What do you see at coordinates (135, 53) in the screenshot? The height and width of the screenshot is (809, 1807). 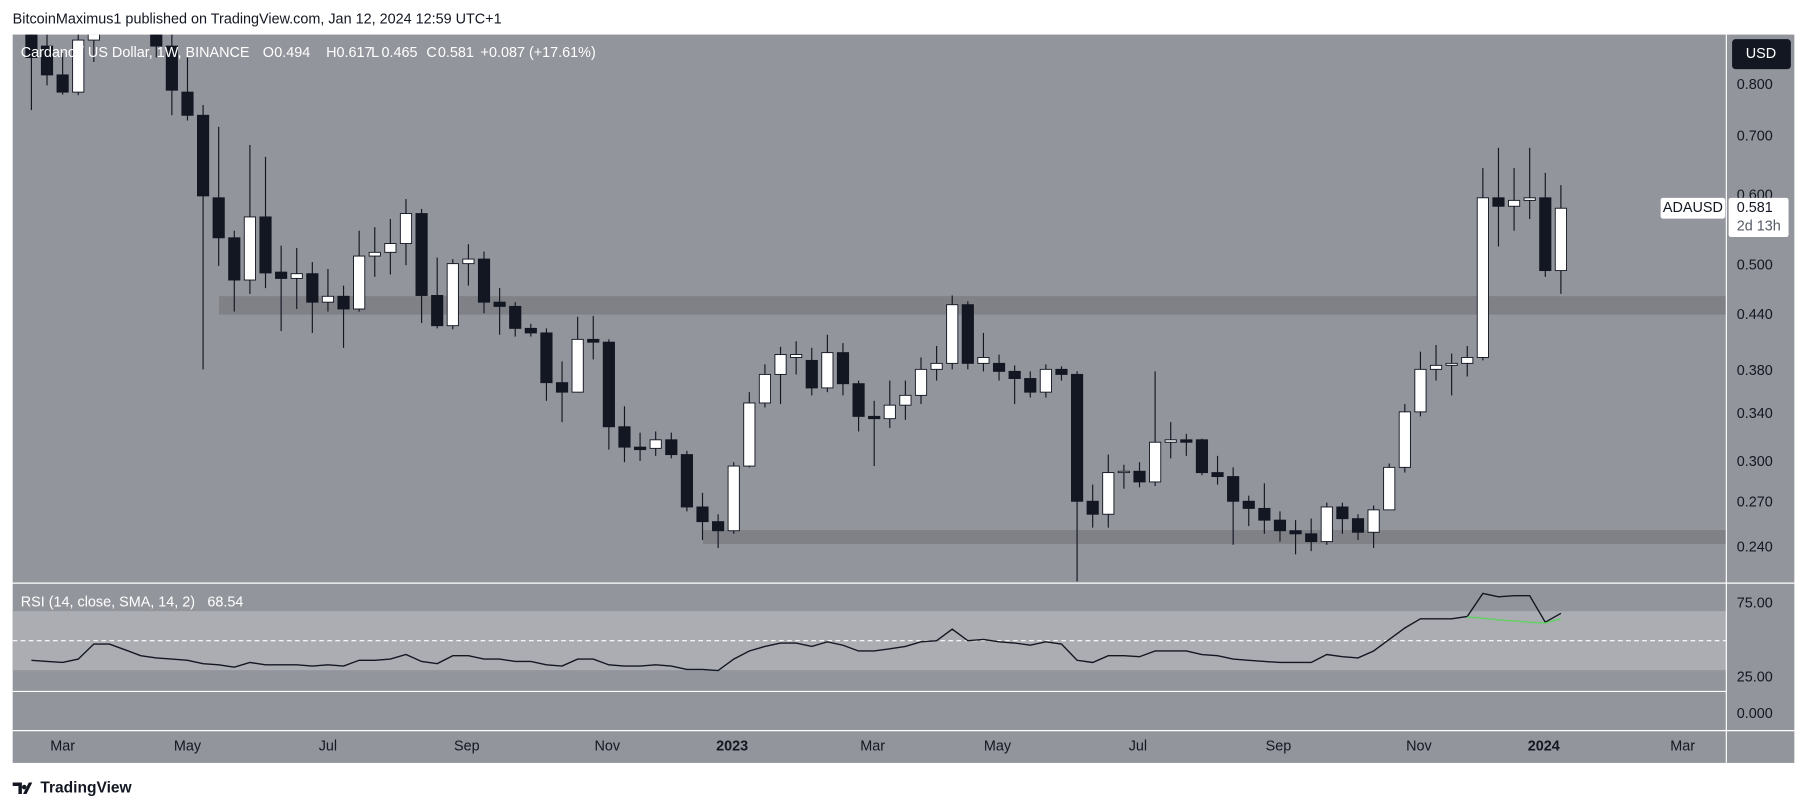 I see `symbol-title: Cardano / US Dollar, 1W, BINANCE` at bounding box center [135, 53].